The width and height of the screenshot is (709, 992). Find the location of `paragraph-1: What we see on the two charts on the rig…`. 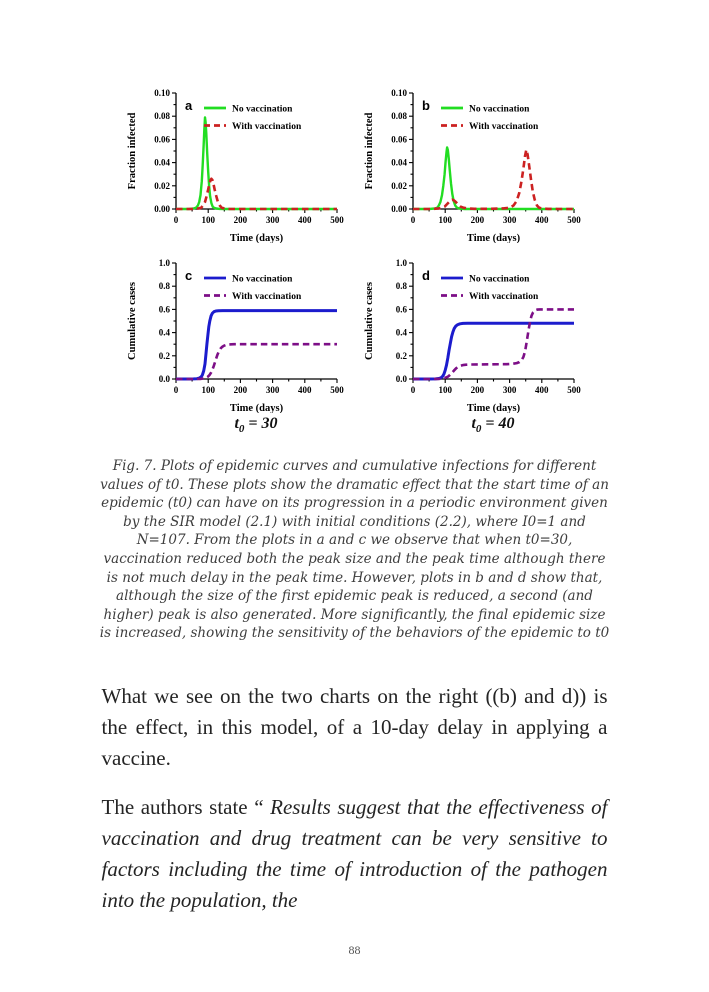

paragraph-1: What we see on the two charts on the rig… is located at coordinates (354, 726).